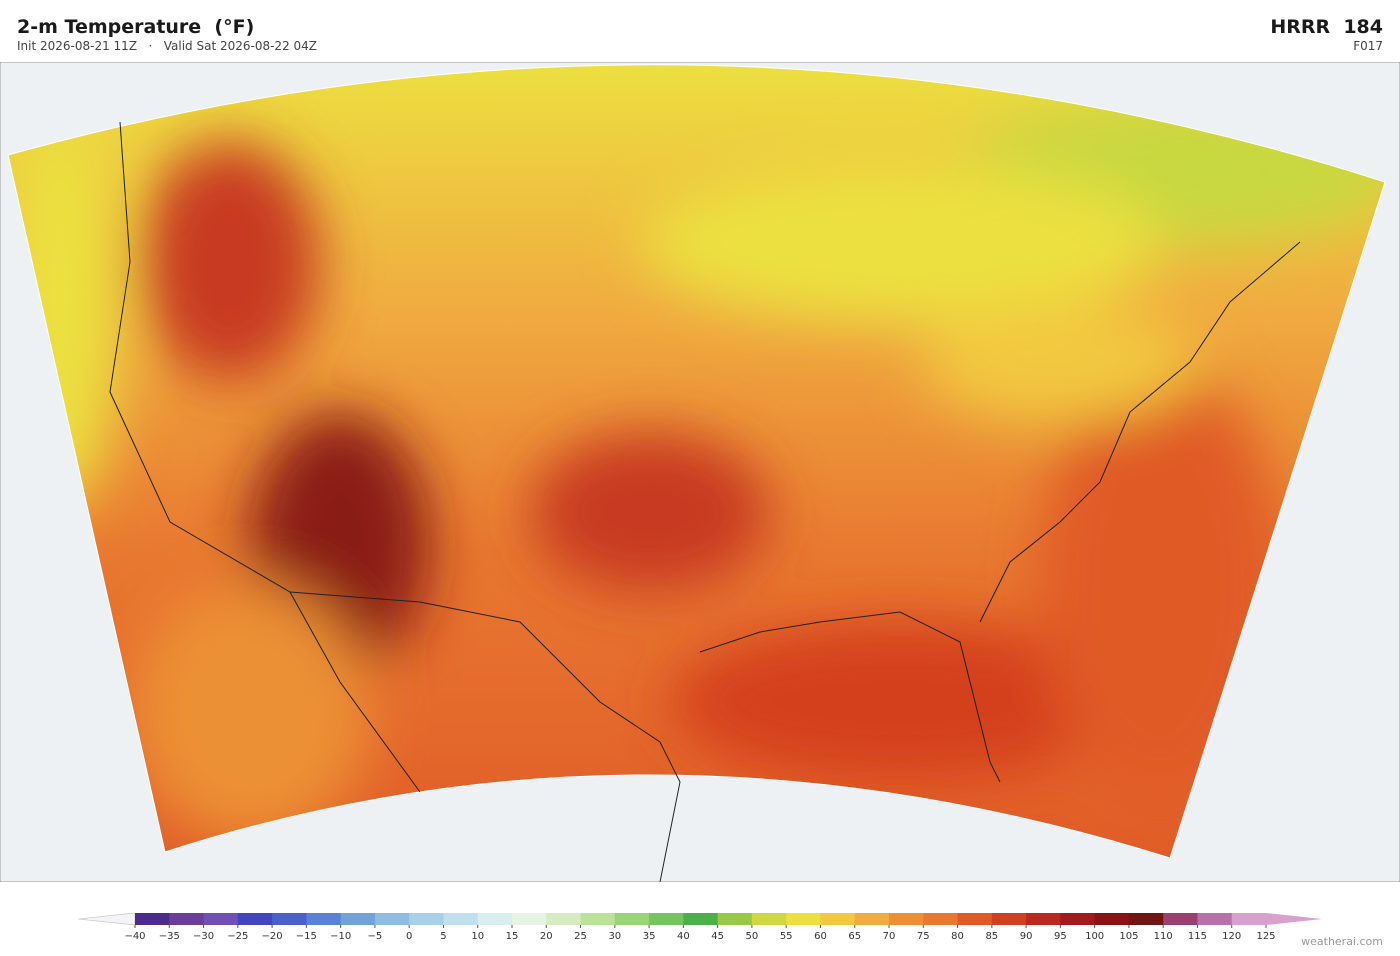 The width and height of the screenshot is (1400, 956). I want to click on colorbar-tick-label: 20, so click(546, 936).